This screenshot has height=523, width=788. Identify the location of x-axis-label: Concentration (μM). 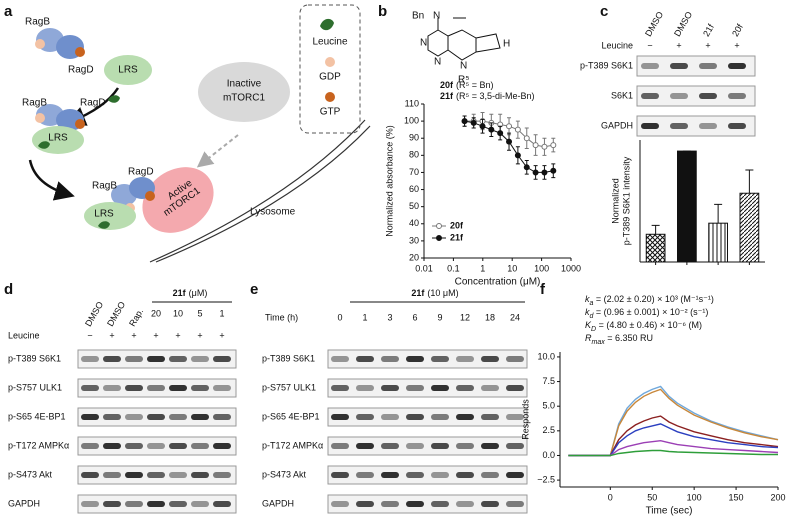
(498, 282).